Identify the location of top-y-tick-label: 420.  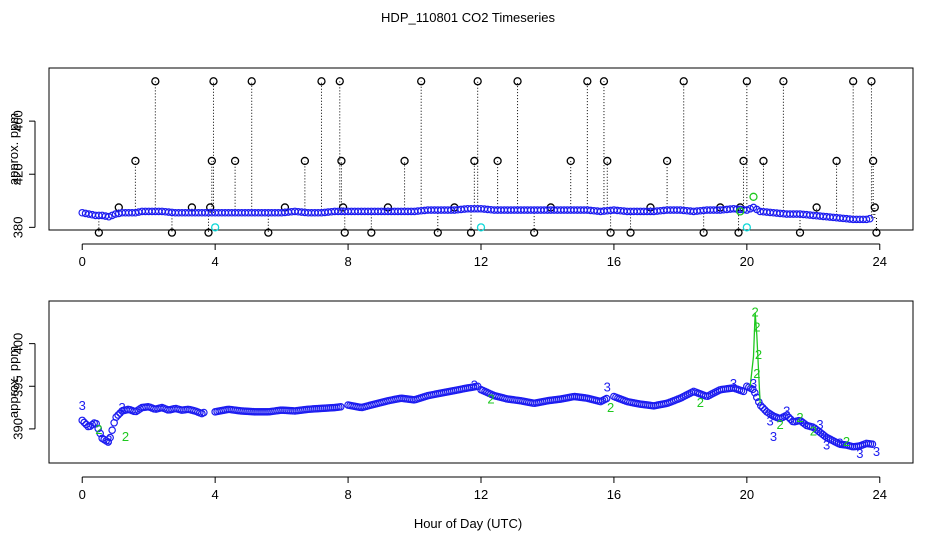
(17, 174).